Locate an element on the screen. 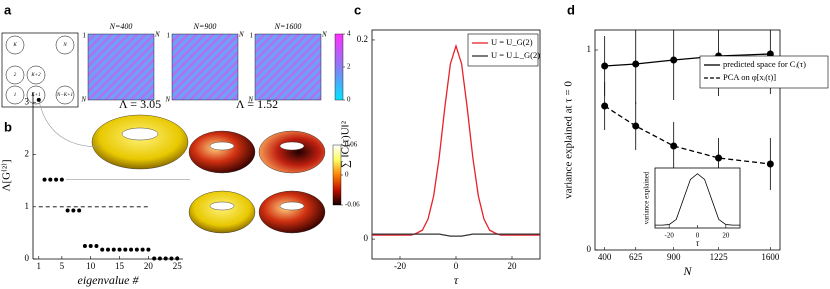  legend-label: predicted space for Cᵢ(τ) is located at coordinates (764, 64).